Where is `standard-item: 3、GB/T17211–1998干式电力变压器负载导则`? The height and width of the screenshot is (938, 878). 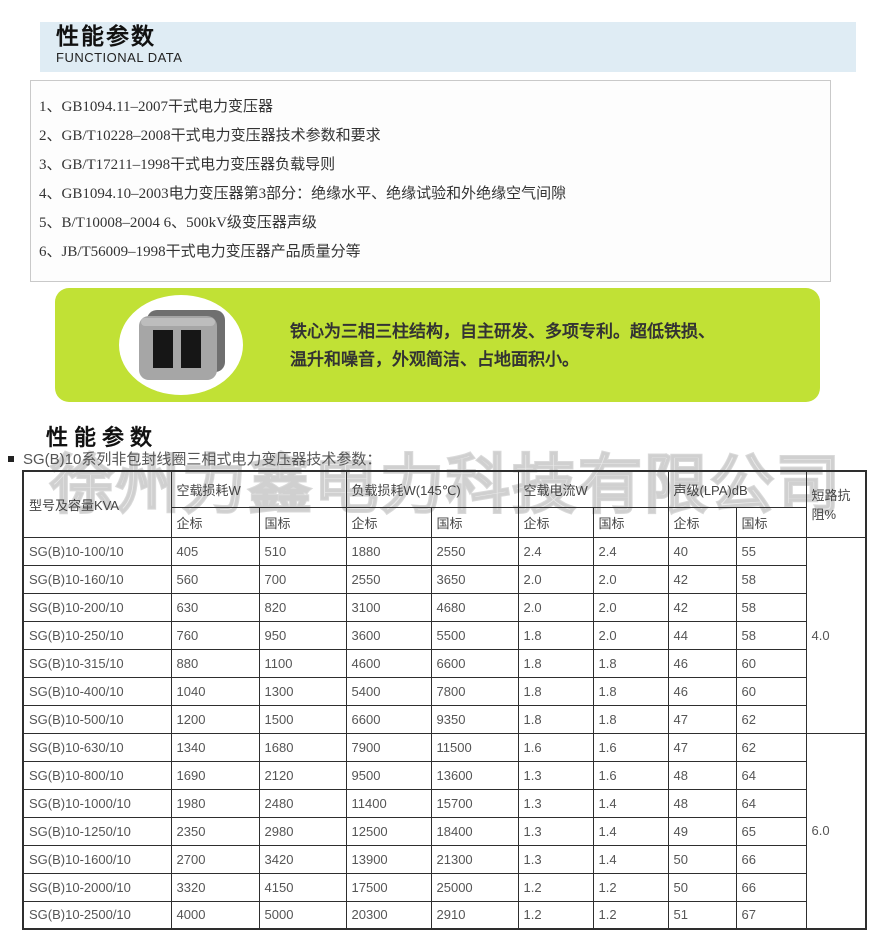
standard-item: 3、GB/T17211–1998干式电力变压器负载导则 is located at coordinates (187, 165).